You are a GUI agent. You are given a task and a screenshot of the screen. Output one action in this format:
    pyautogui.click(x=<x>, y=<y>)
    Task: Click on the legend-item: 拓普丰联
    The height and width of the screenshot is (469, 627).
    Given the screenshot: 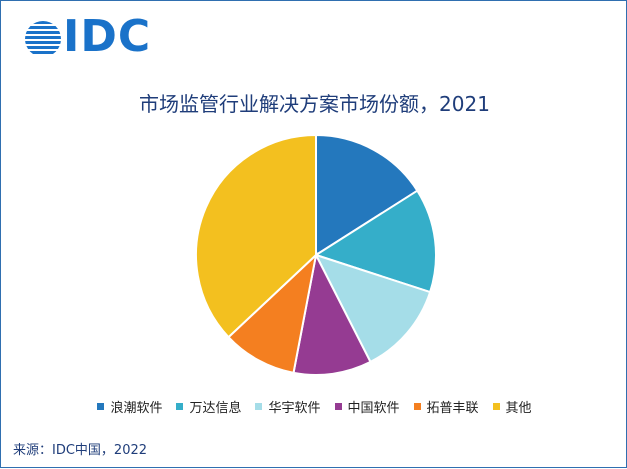 What is the action you would take?
    pyautogui.click(x=446, y=406)
    